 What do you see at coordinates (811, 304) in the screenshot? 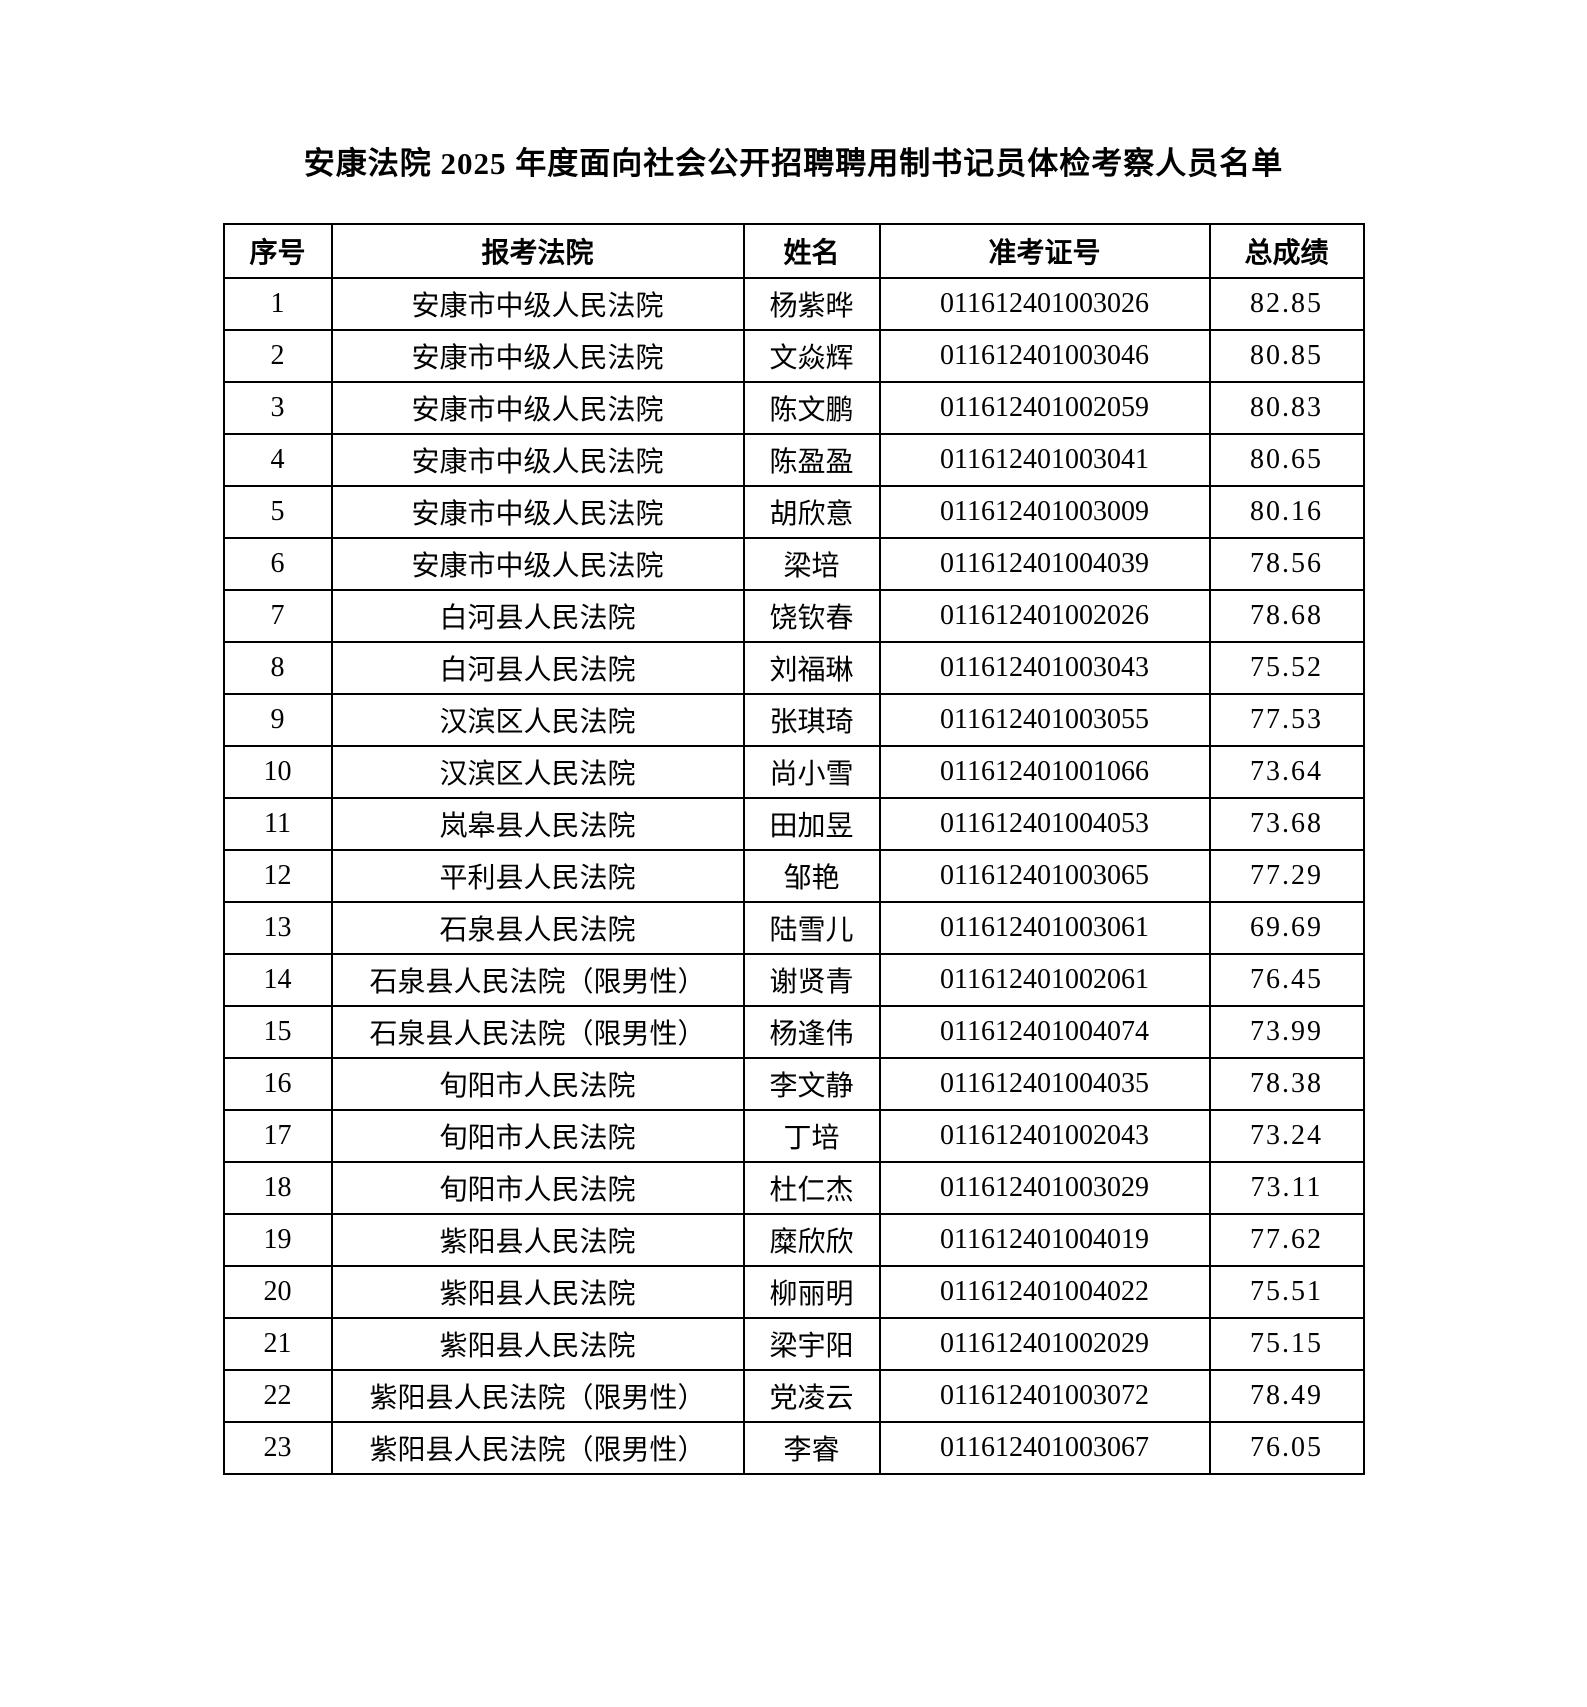
I see `cell-name: 杨紫晔` at bounding box center [811, 304].